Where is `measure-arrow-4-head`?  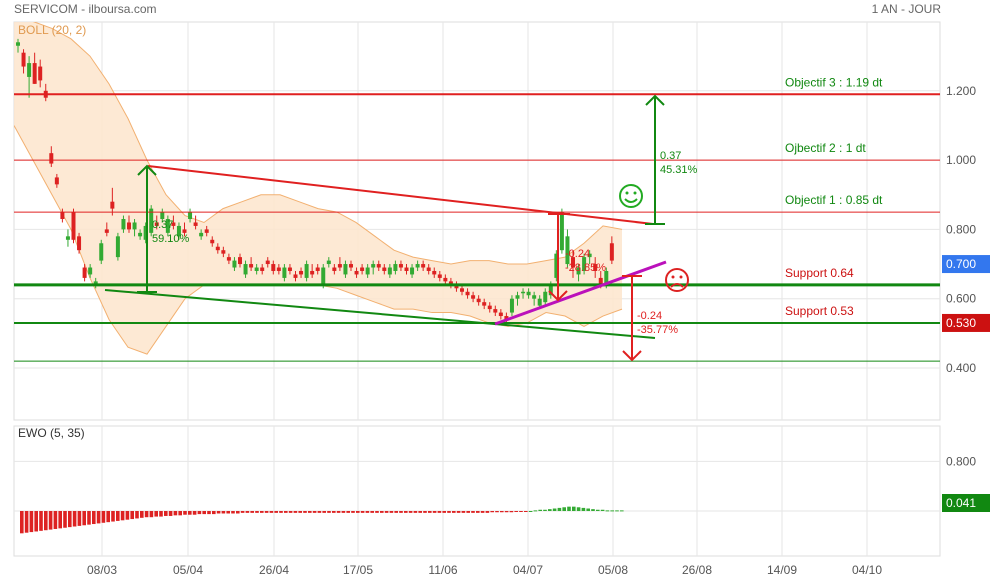 measure-arrow-4-head is located at coordinates (632, 356).